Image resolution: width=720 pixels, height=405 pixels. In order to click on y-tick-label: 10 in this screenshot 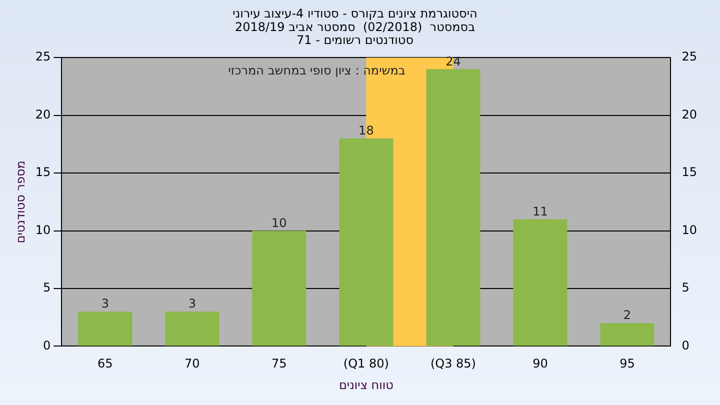, I will do `click(43, 229)`.